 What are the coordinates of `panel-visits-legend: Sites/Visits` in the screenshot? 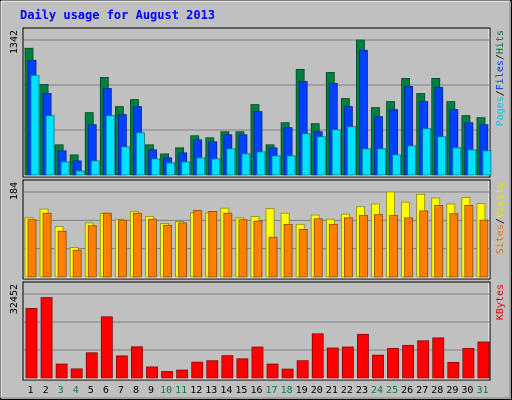 It's located at (500, 218).